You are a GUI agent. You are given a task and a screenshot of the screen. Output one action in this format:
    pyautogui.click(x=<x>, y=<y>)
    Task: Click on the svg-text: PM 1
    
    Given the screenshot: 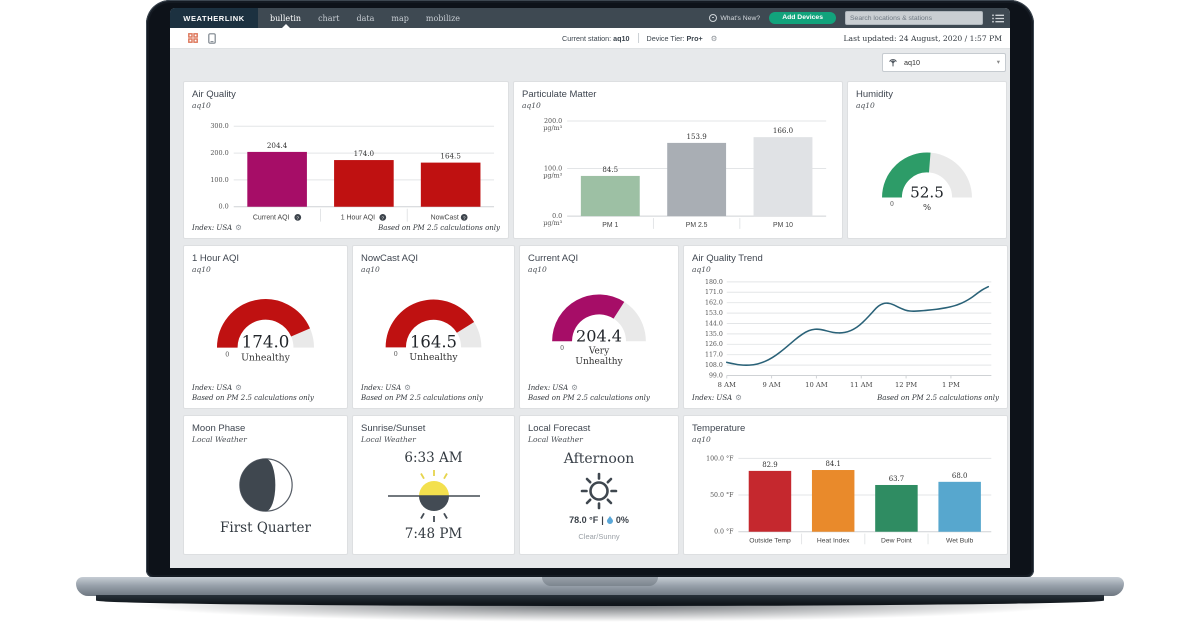 What is the action you would take?
    pyautogui.click(x=610, y=225)
    